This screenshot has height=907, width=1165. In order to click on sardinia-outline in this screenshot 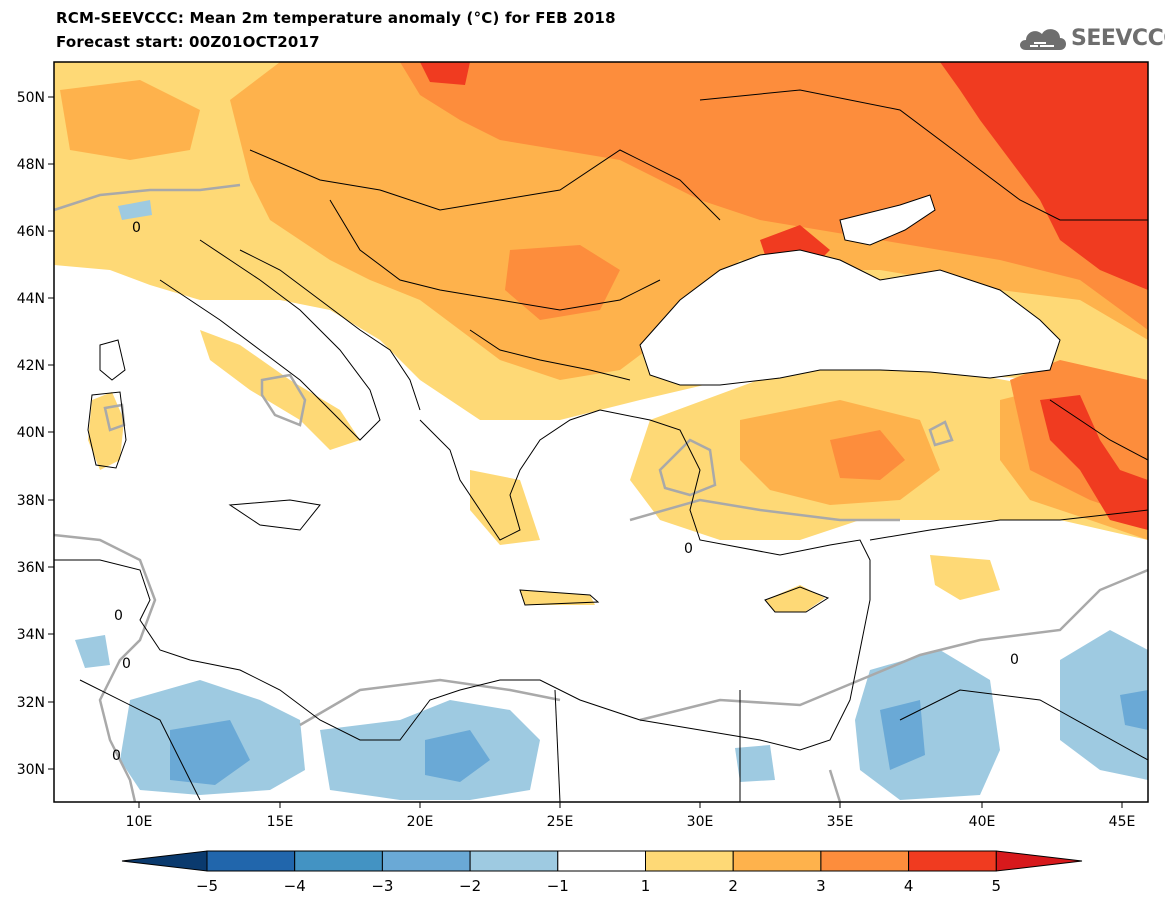, I will do `click(107, 430)`.